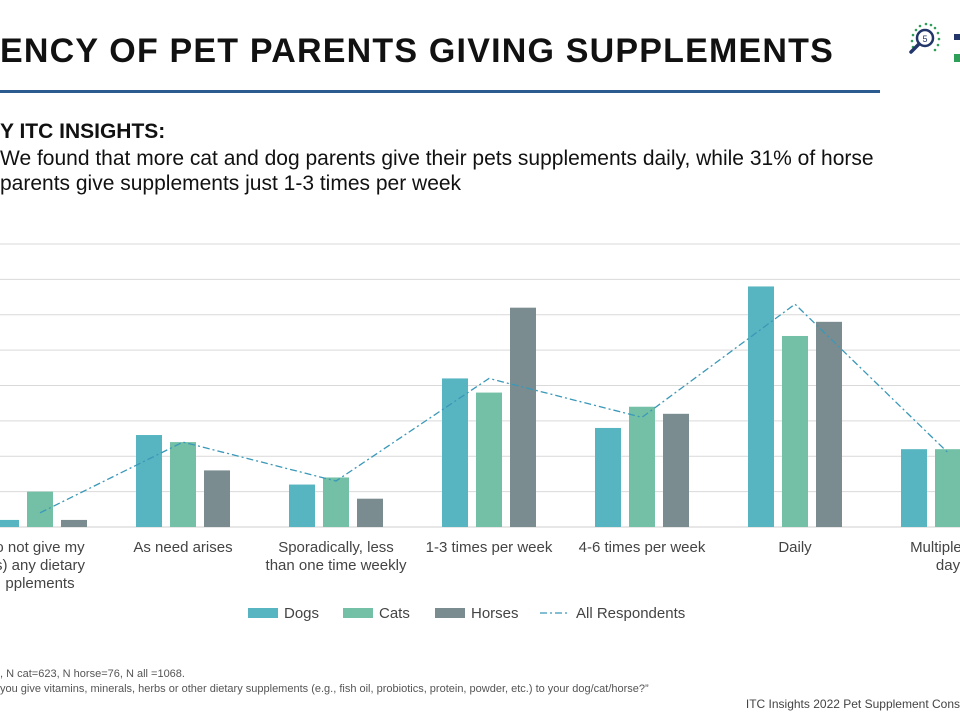 The image size is (960, 721). I want to click on x-tick-label: Sporadically, less, so click(336, 547).